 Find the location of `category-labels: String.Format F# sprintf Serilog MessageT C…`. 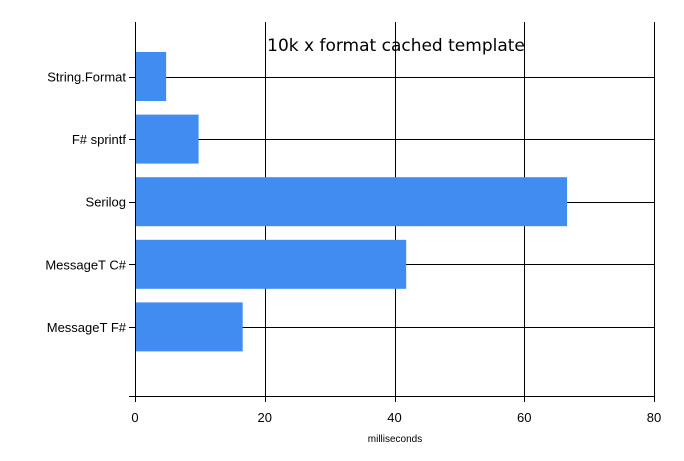

category-labels: String.Format F# sprintf Serilog MessageT C… is located at coordinates (85, 202).